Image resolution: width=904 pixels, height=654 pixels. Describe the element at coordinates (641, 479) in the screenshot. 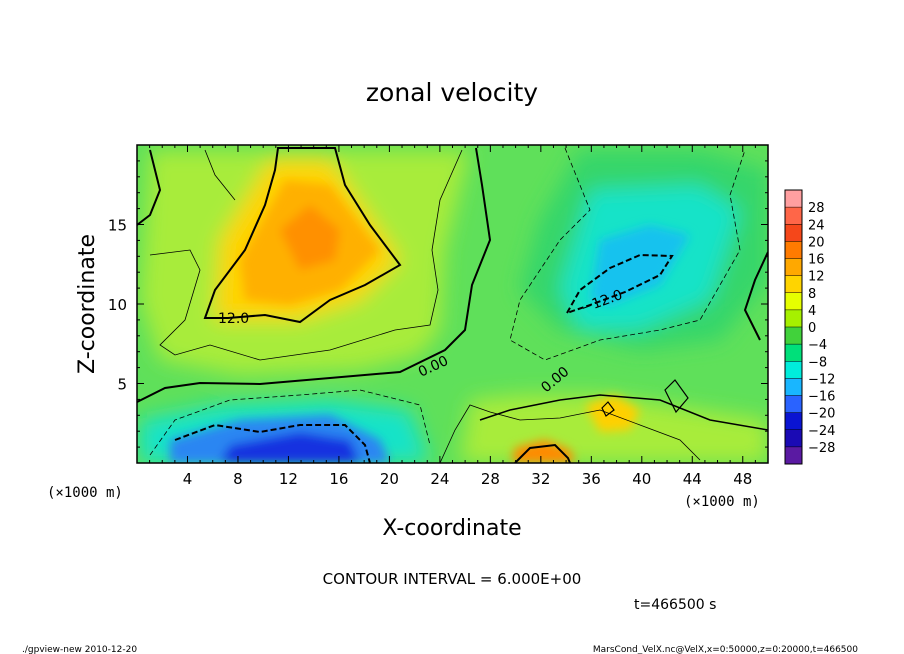

I see `x-tick-label: 40` at that location.